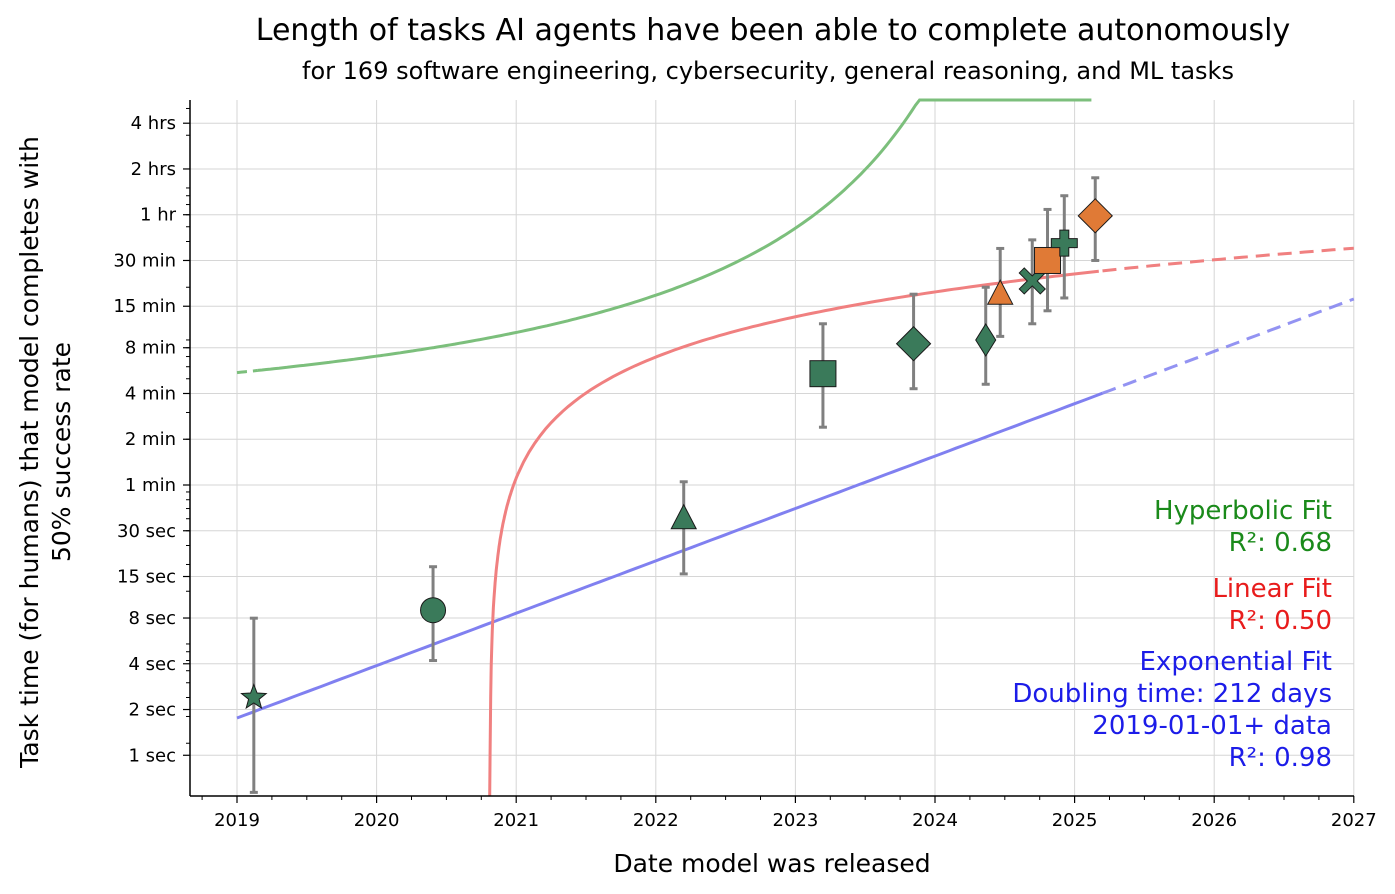 Image resolution: width=1395 pixels, height=894 pixels. What do you see at coordinates (935, 820) in the screenshot?
I see `x-tick-label: 2024` at bounding box center [935, 820].